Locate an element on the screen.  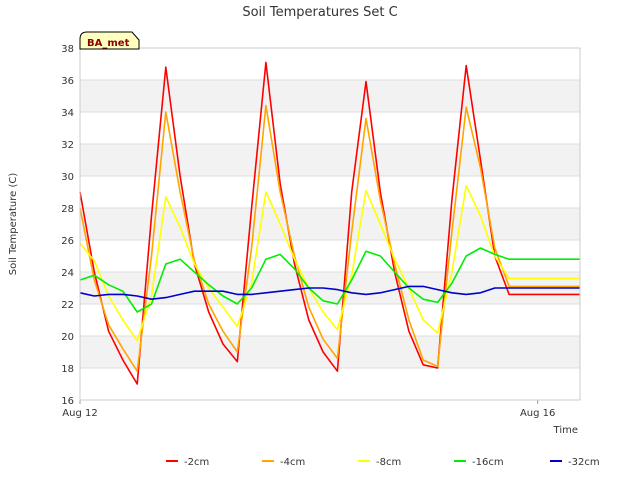
chart-title: Soil Temperatures Set C is located at coordinates (319, 12).